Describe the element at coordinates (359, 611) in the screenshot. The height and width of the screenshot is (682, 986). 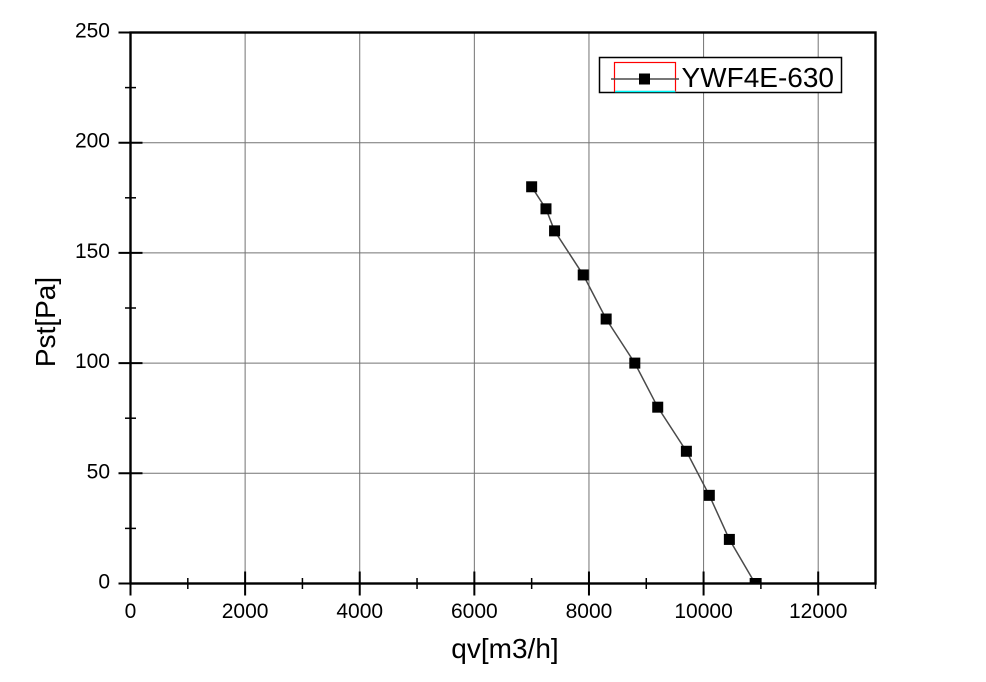
I see `x-tick-label: 4000` at that location.